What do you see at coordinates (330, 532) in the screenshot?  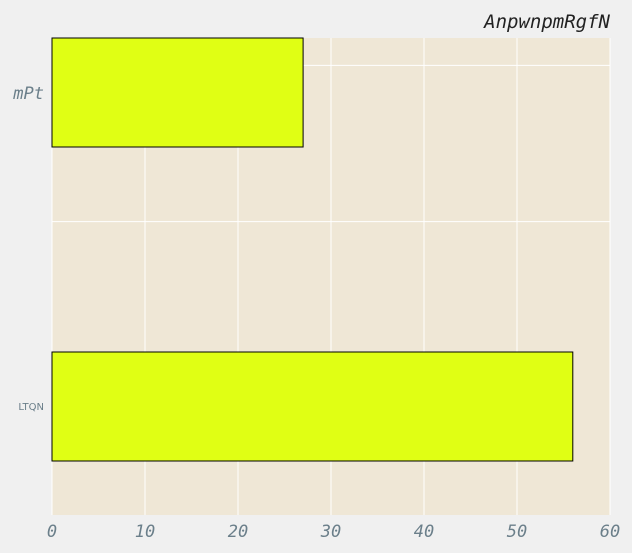 I see `x-tick-label: 30` at bounding box center [330, 532].